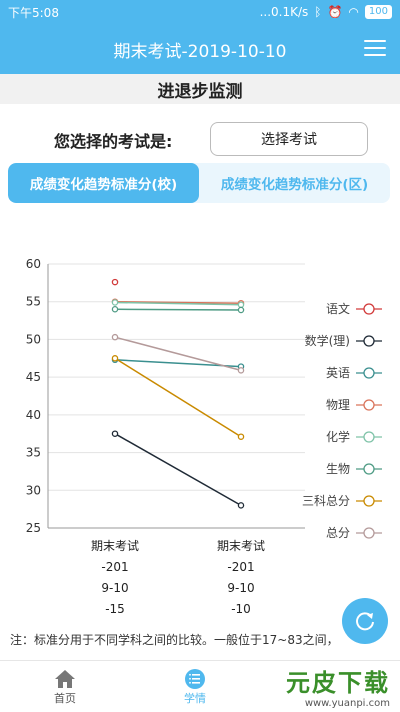 The height and width of the screenshot is (712, 400). I want to click on legend-label: 总分, so click(338, 533).